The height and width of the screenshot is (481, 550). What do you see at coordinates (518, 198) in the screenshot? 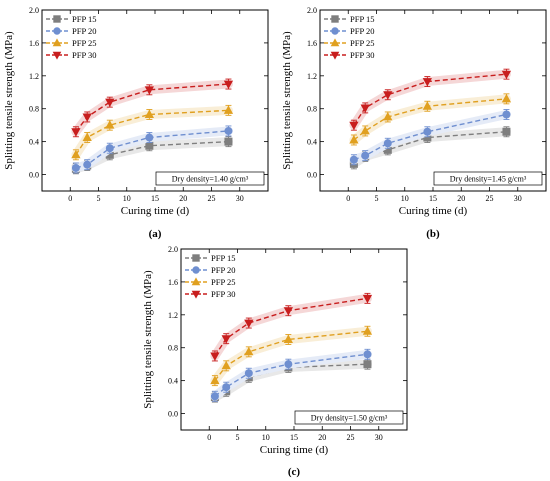
I see `x-tick-label: 30` at bounding box center [518, 198].